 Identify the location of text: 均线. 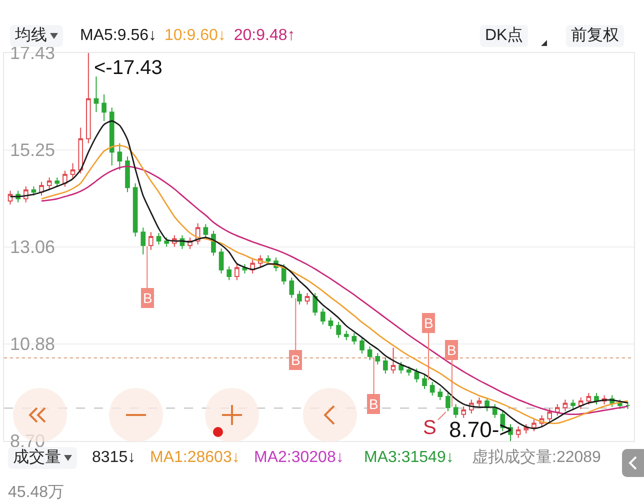
(36, 36).